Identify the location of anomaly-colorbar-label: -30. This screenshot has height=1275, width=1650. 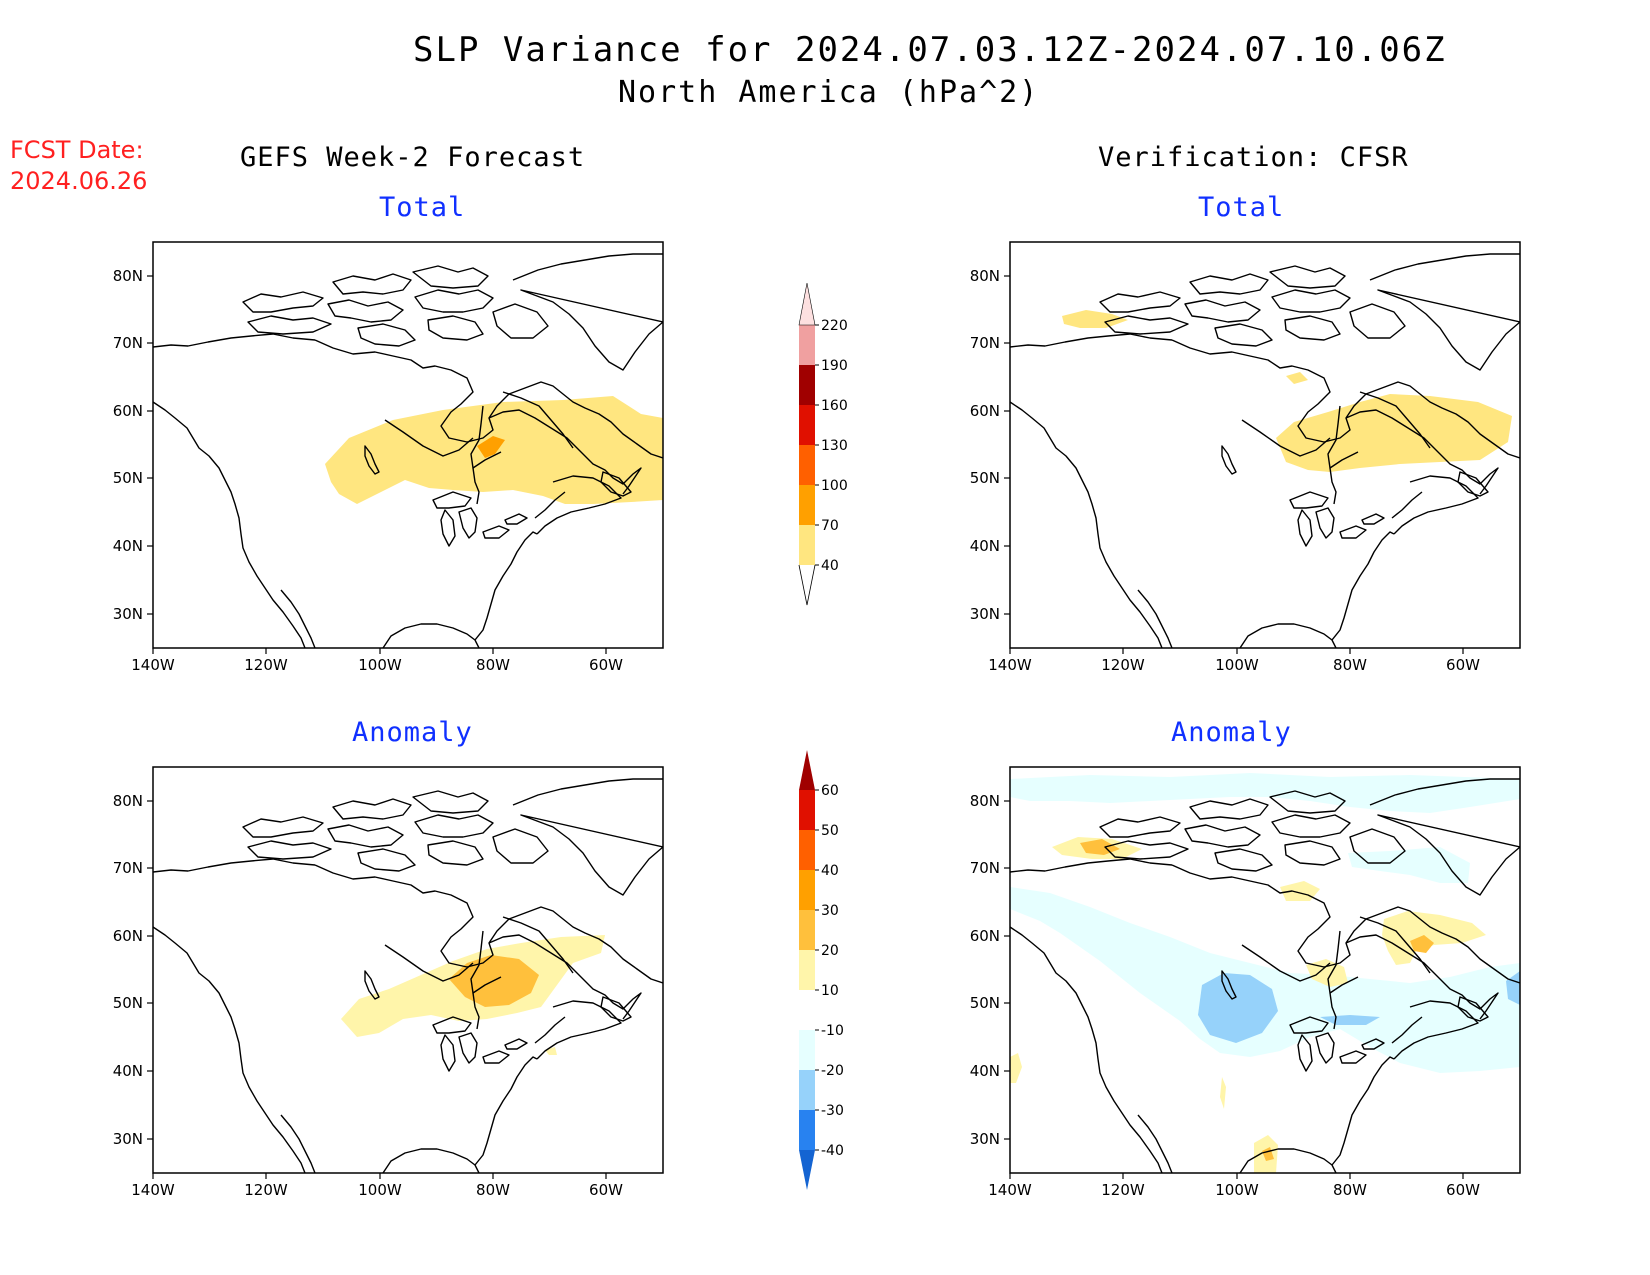
(832, 1111).